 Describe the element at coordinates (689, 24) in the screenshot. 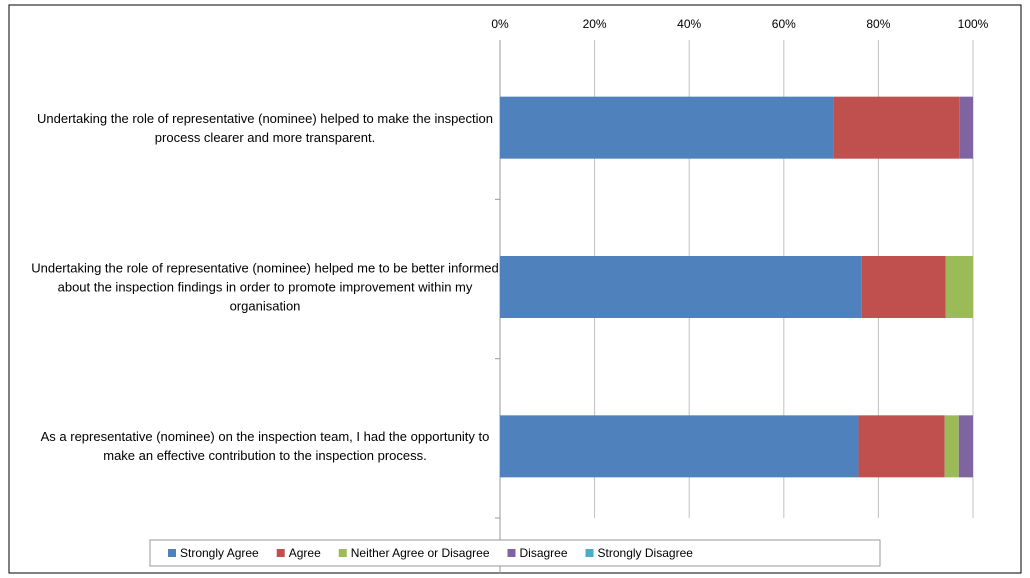

I see `x-tick-label: 40%` at that location.